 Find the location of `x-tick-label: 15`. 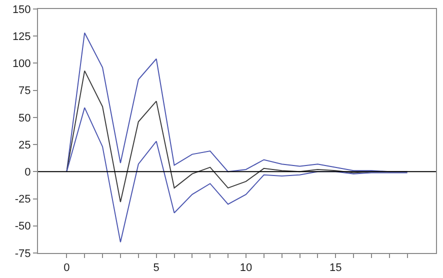

x-tick-label: 15 is located at coordinates (335, 268).